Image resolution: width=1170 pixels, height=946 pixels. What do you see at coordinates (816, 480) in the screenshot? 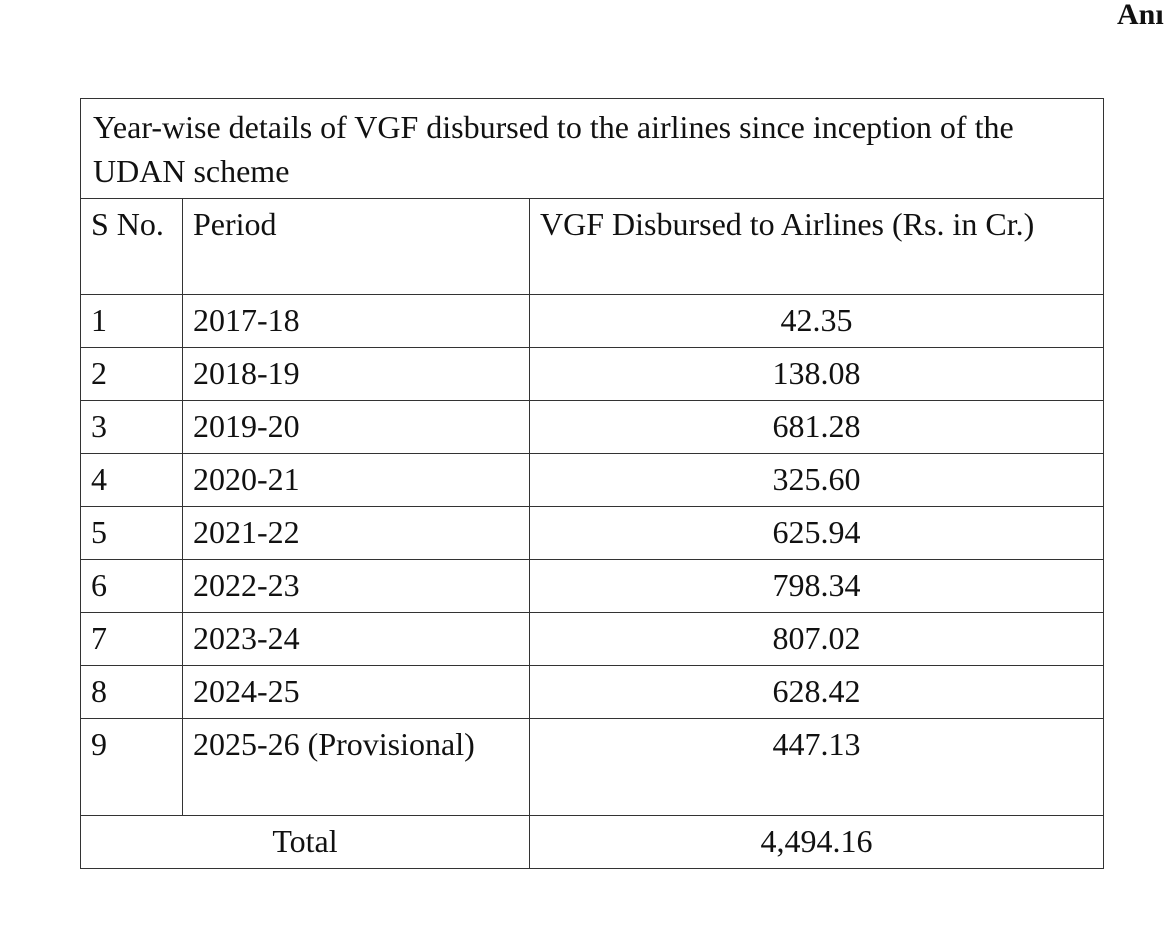
I see `row-vgf-amount: 325.60` at bounding box center [816, 480].